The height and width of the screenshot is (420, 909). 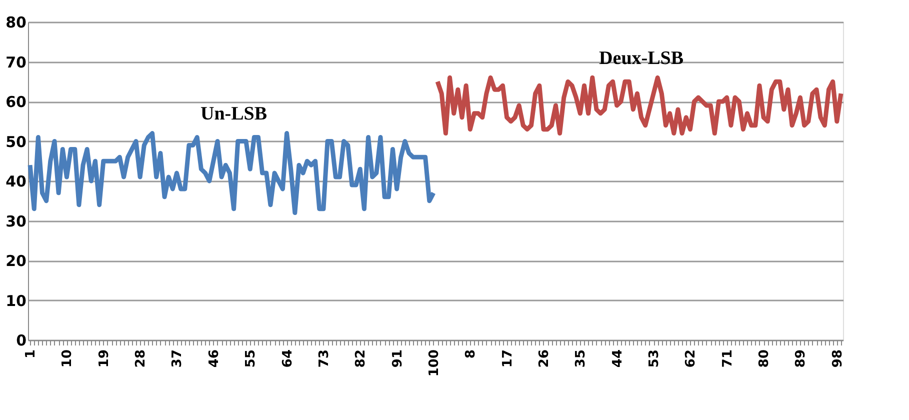 What do you see at coordinates (21, 341) in the screenshot?
I see `y-tick-label: 0` at bounding box center [21, 341].